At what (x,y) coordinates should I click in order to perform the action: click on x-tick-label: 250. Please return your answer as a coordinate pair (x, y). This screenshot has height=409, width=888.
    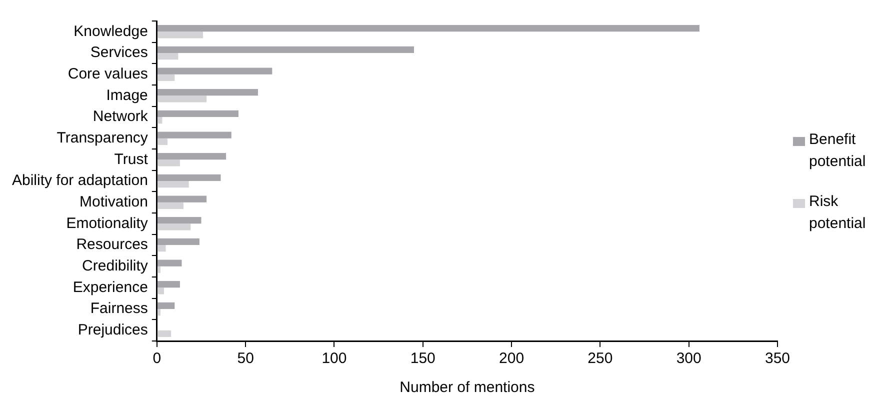
    Looking at the image, I should click on (600, 359).